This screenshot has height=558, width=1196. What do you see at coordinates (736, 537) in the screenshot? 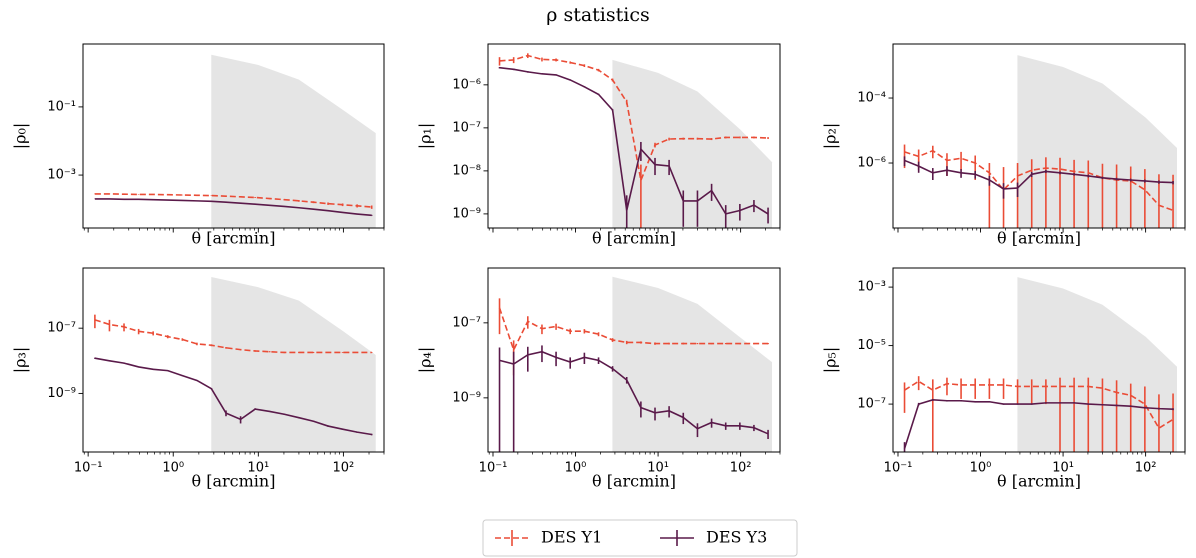
I see `legend-label: DES Y3` at bounding box center [736, 537].